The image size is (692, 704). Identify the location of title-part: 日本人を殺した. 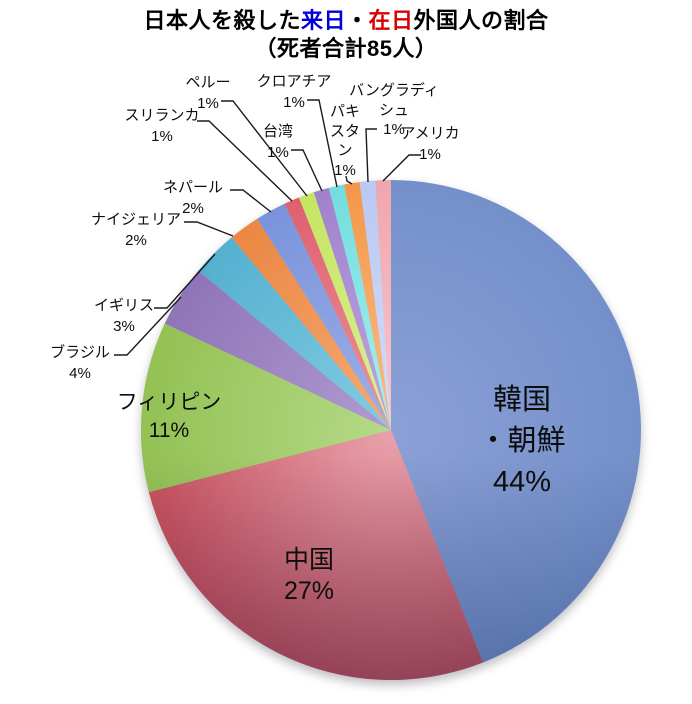
(222, 20).